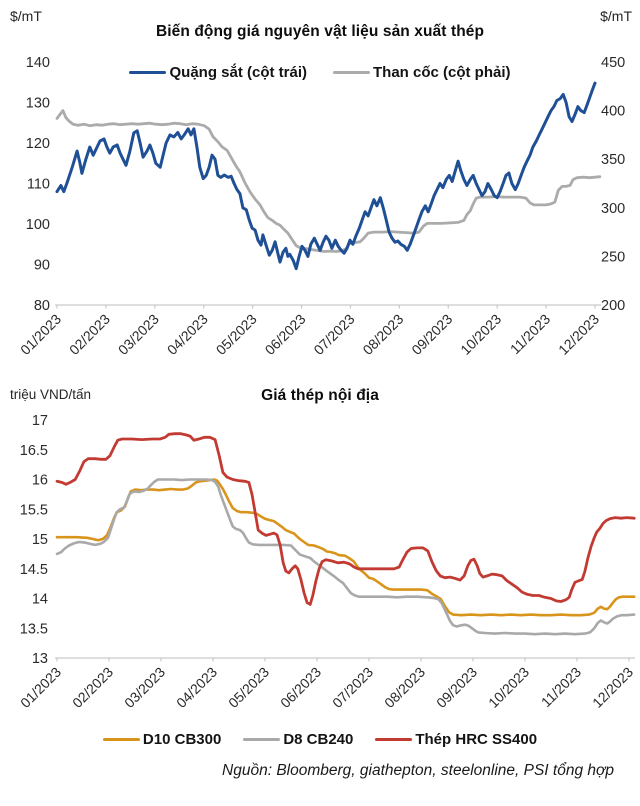  Describe the element at coordinates (38, 63) in the screenshot. I see `y-left-tick-label: 140` at that location.